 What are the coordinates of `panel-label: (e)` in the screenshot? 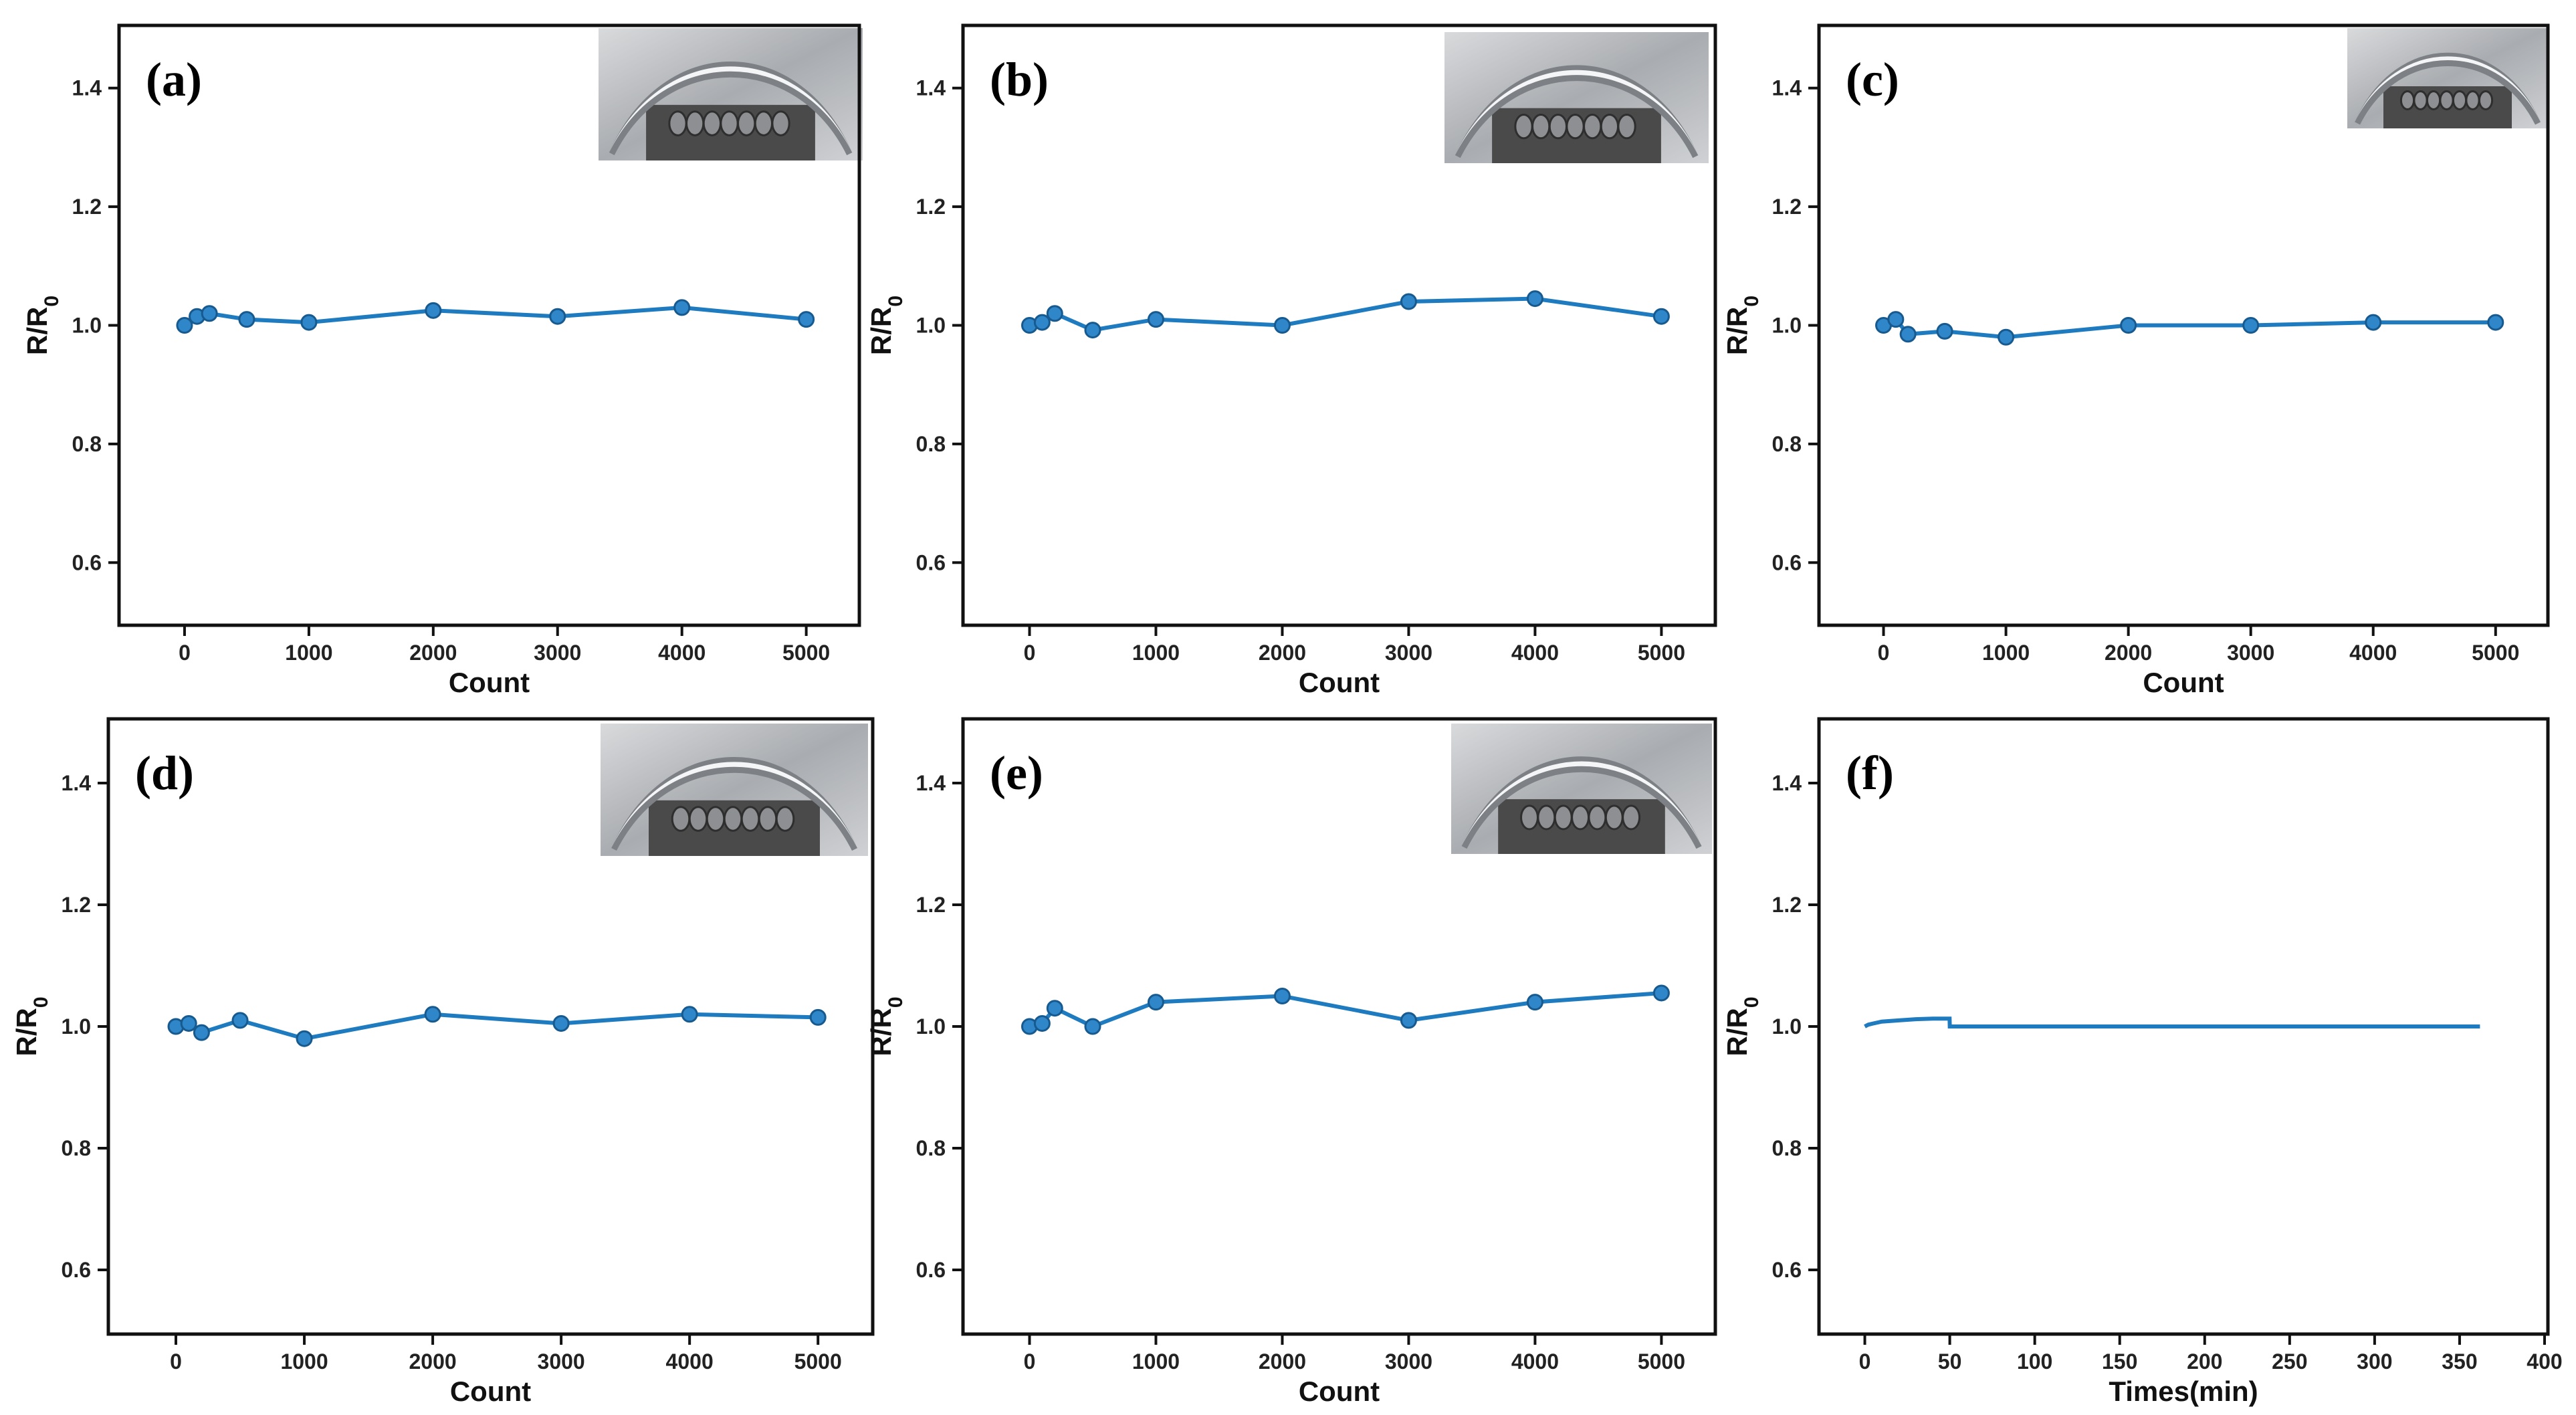 It's located at (1017, 773).